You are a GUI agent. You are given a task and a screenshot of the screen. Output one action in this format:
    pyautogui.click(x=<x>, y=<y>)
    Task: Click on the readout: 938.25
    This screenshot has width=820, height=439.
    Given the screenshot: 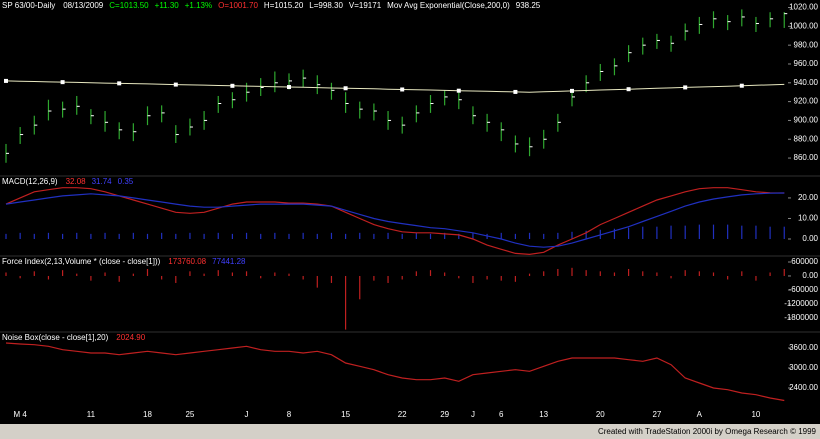 What is the action you would take?
    pyautogui.click(x=528, y=5)
    